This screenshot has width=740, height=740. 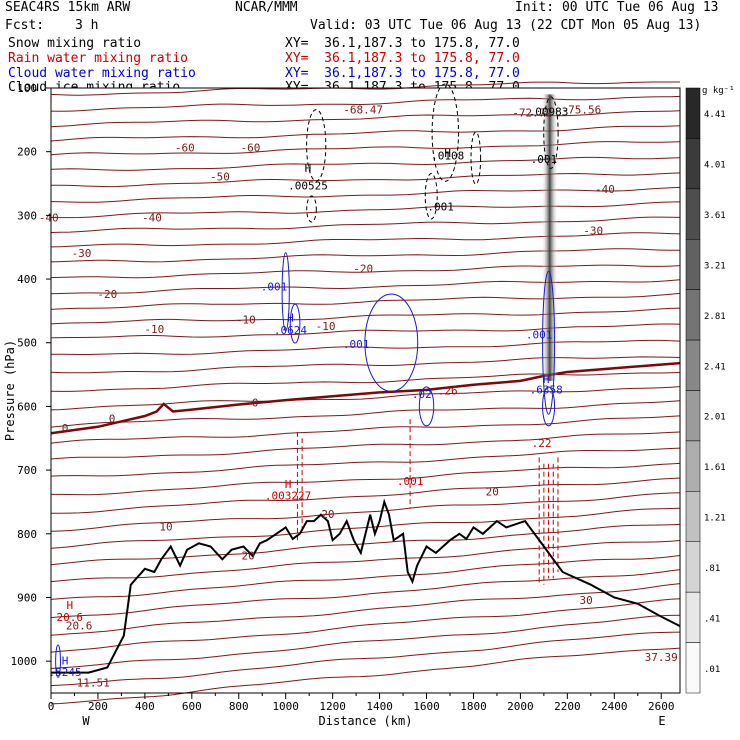 What do you see at coordinates (715, 468) in the screenshot?
I see `colorbar-label: 1.61` at bounding box center [715, 468].